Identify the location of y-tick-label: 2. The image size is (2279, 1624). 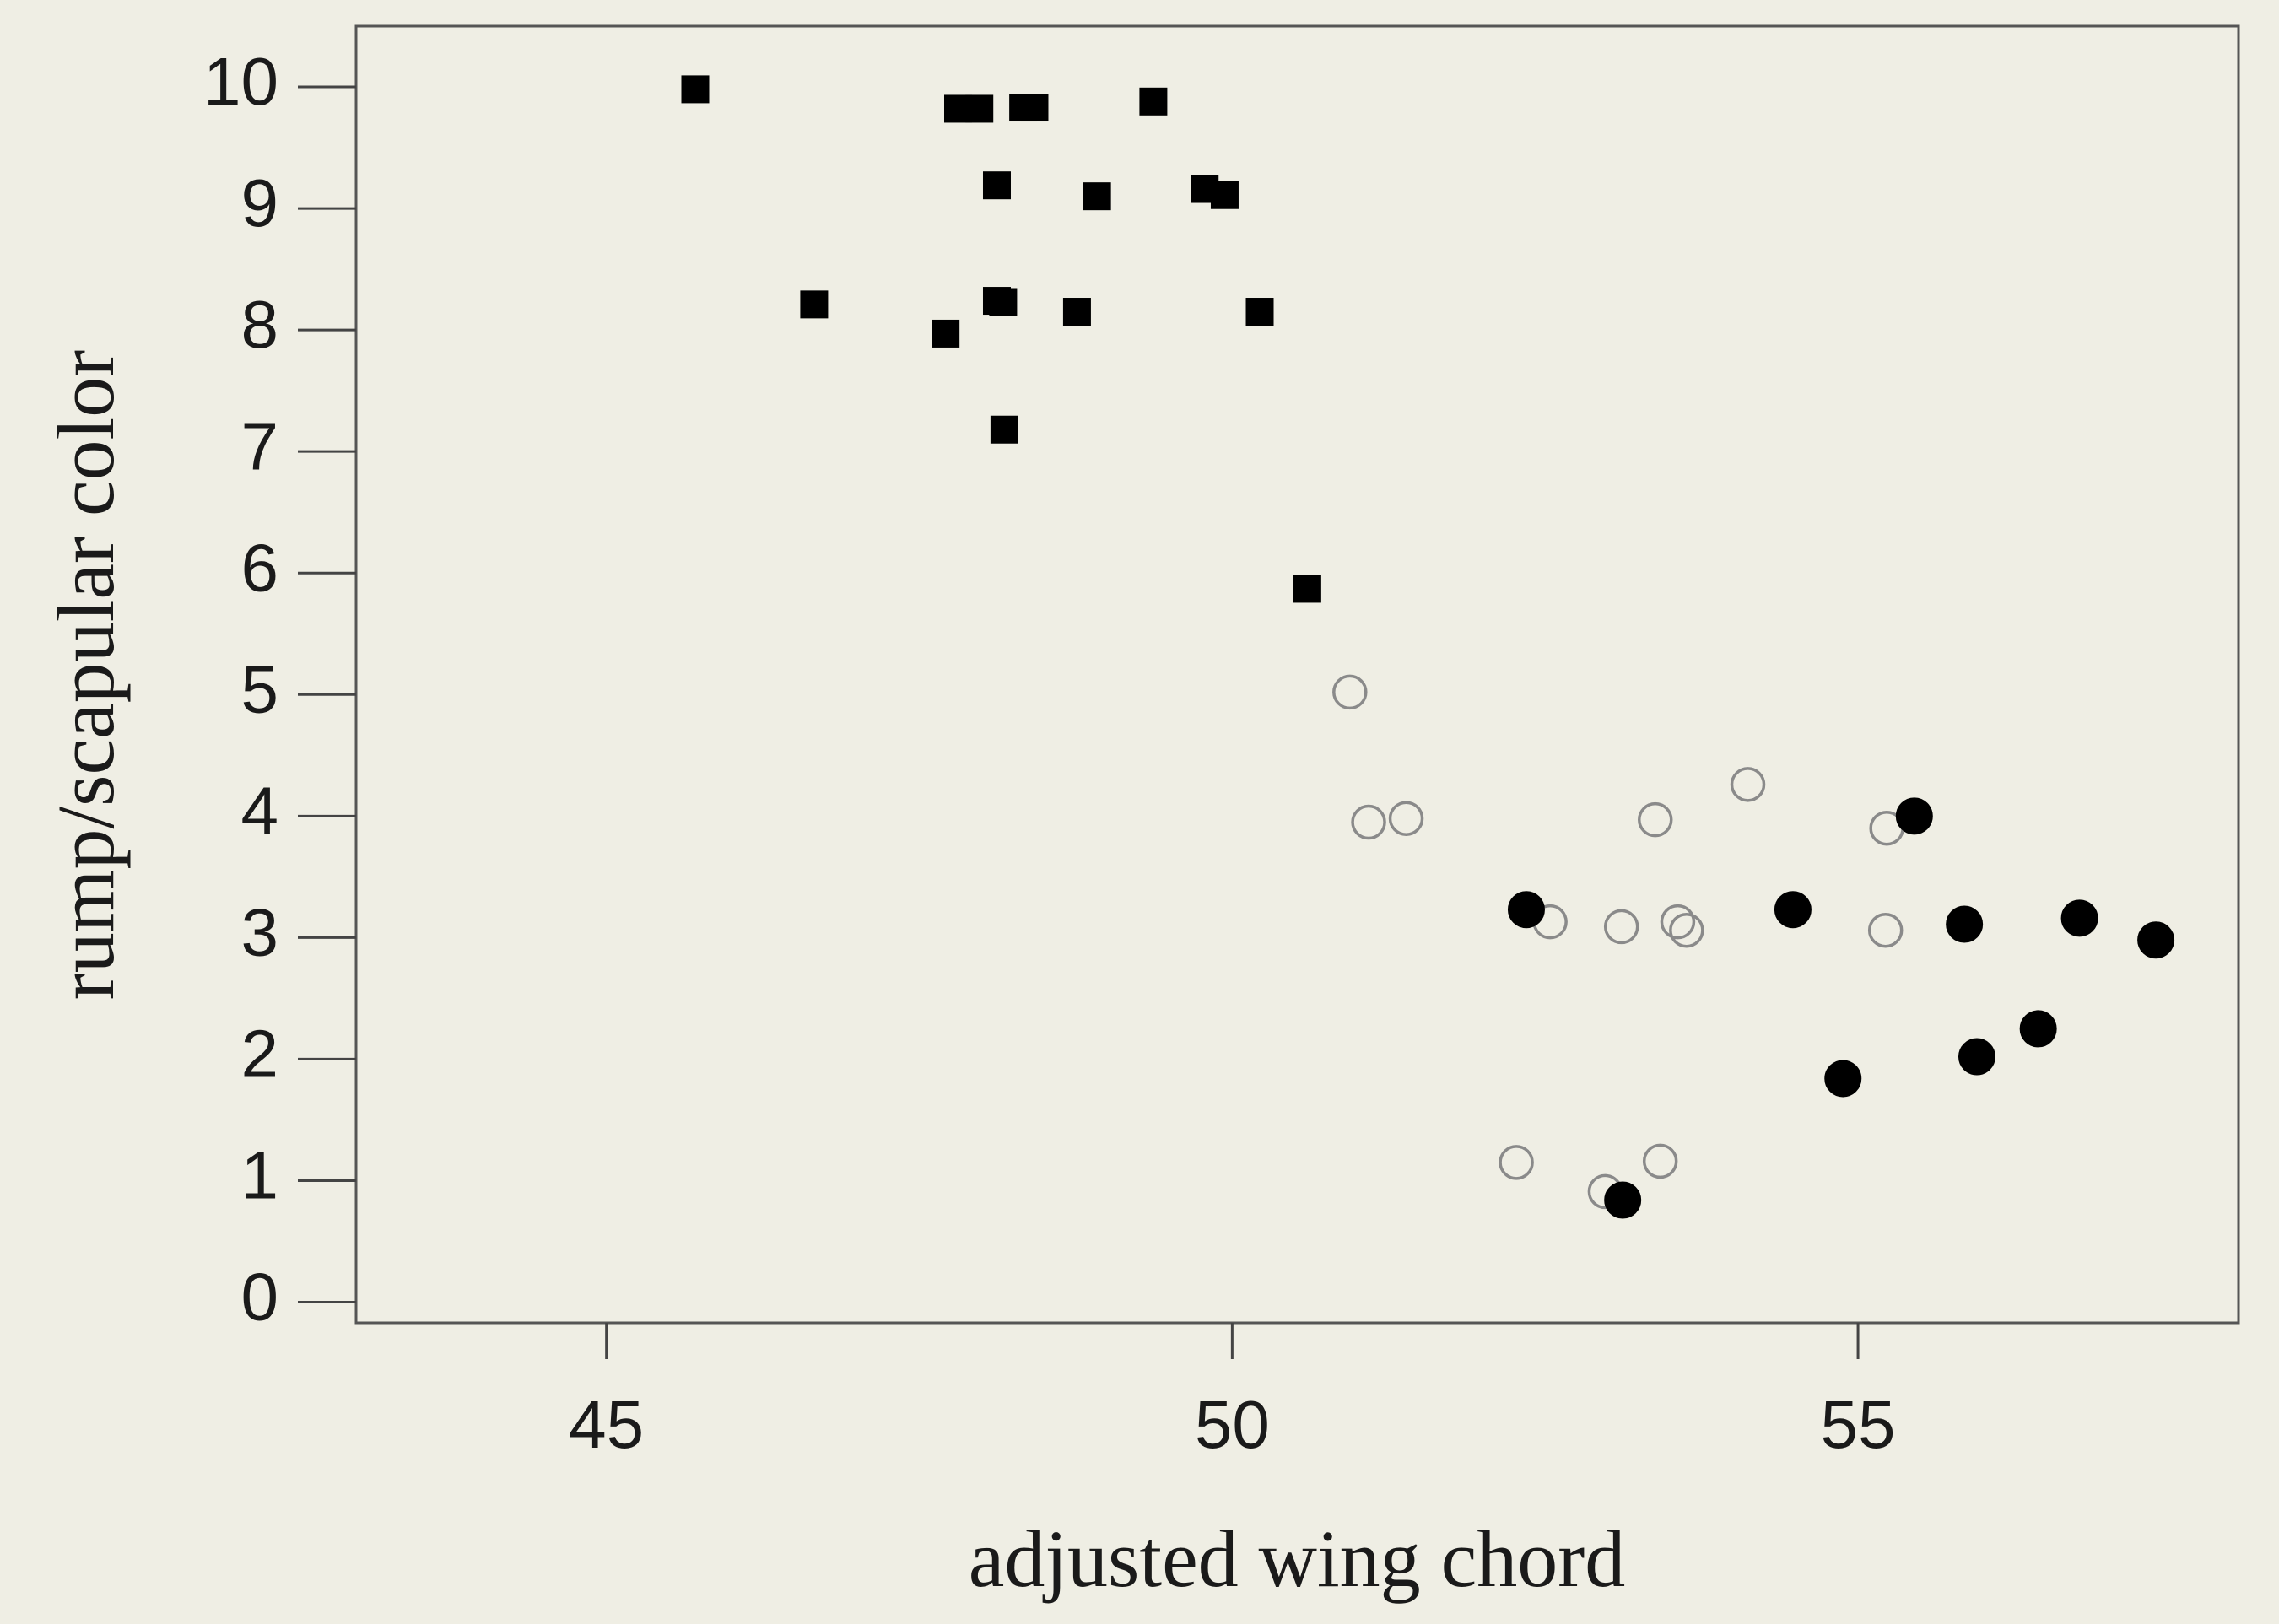
(260, 1054).